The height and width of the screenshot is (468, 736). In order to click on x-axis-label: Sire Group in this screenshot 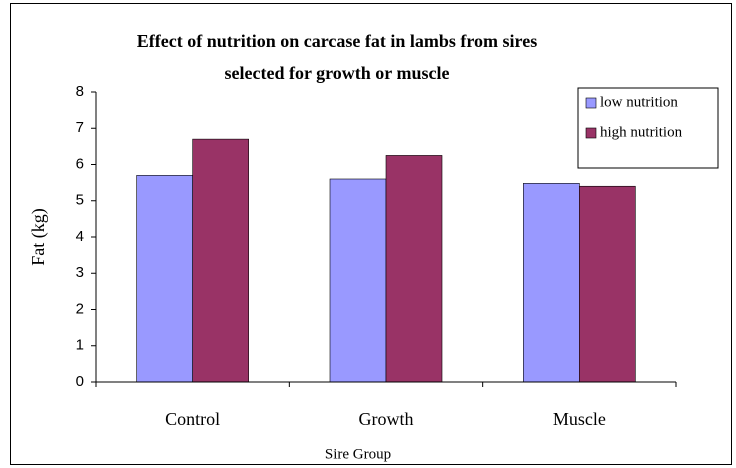, I will do `click(358, 454)`.